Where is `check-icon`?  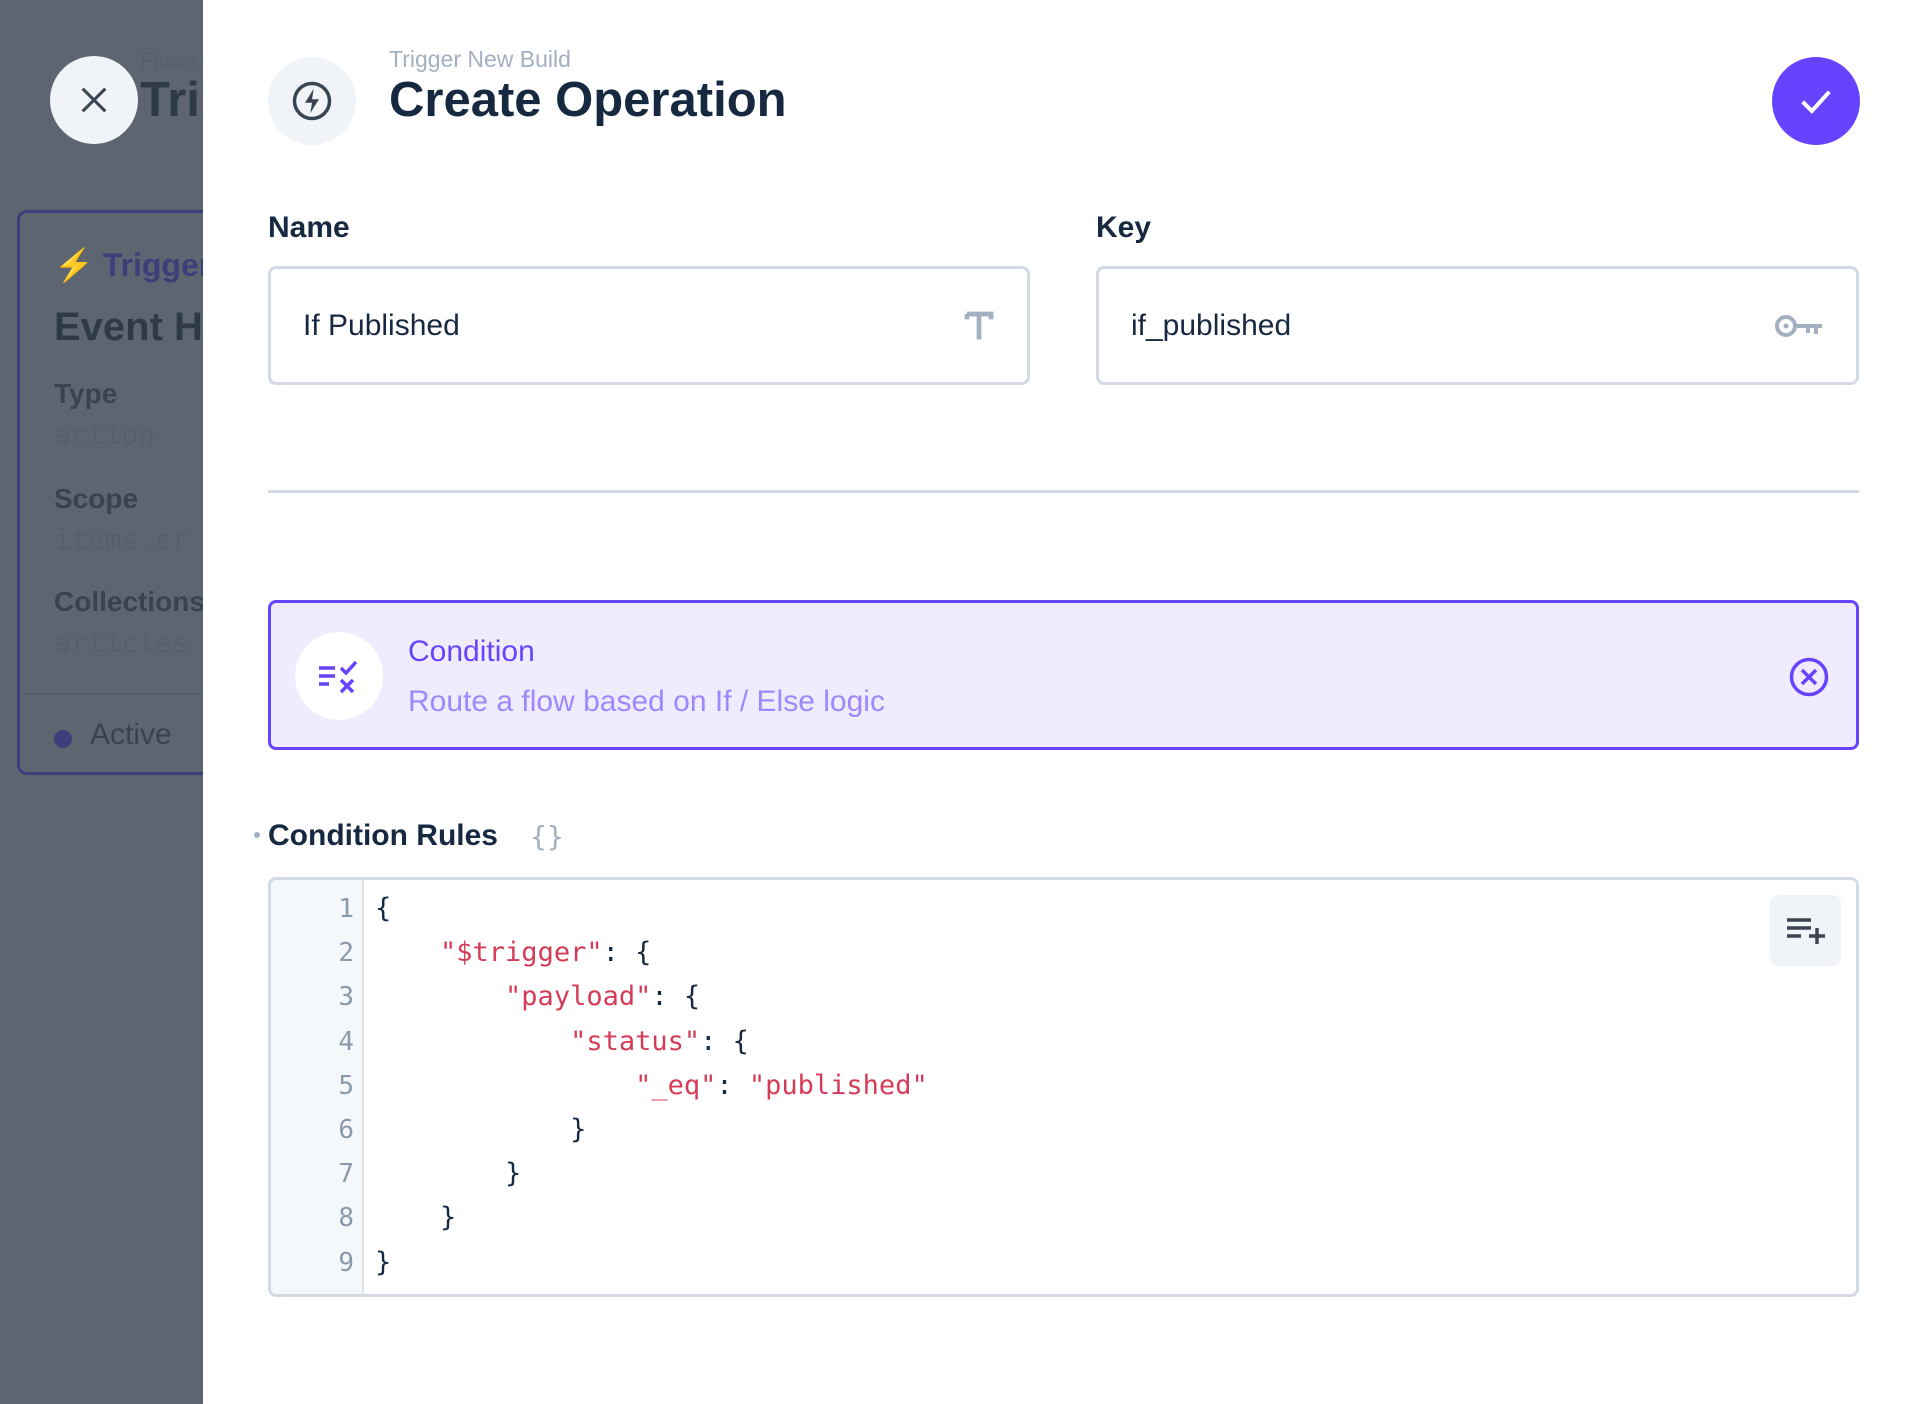 check-icon is located at coordinates (1816, 102).